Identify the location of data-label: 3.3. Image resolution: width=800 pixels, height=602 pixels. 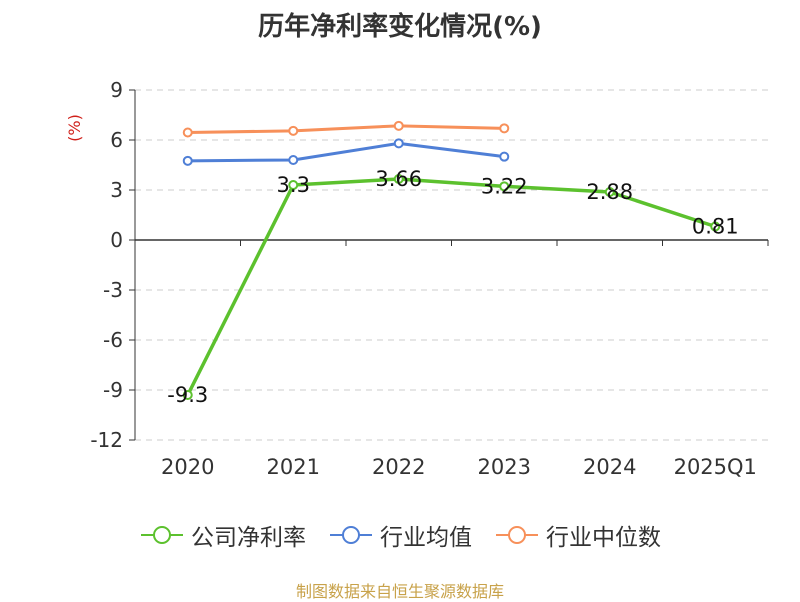
(293, 185).